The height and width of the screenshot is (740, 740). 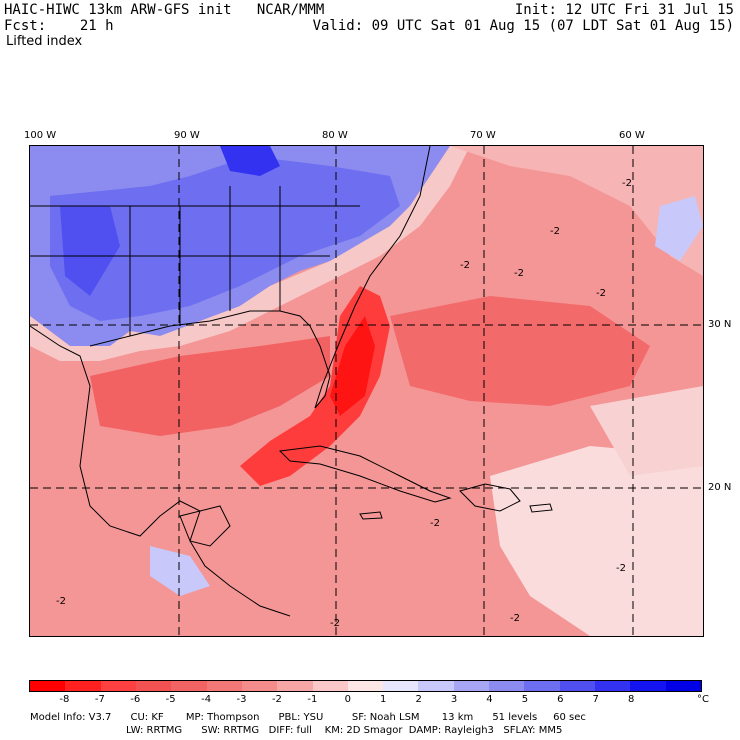 I want to click on cuba, so click(x=365, y=474).